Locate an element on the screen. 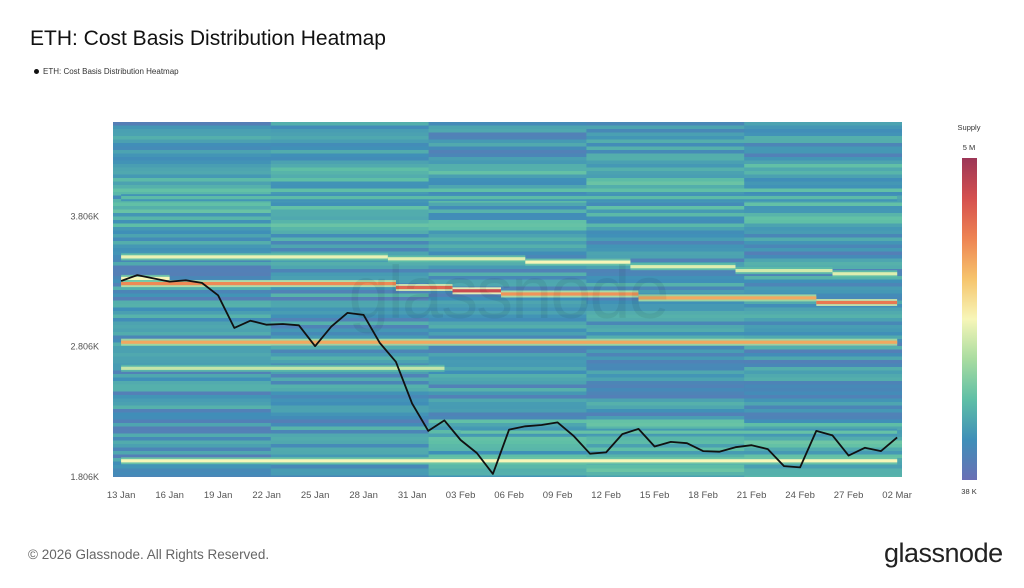  chart-legend: ETH: Cost Basis Distribution Heatmap is located at coordinates (106, 71).